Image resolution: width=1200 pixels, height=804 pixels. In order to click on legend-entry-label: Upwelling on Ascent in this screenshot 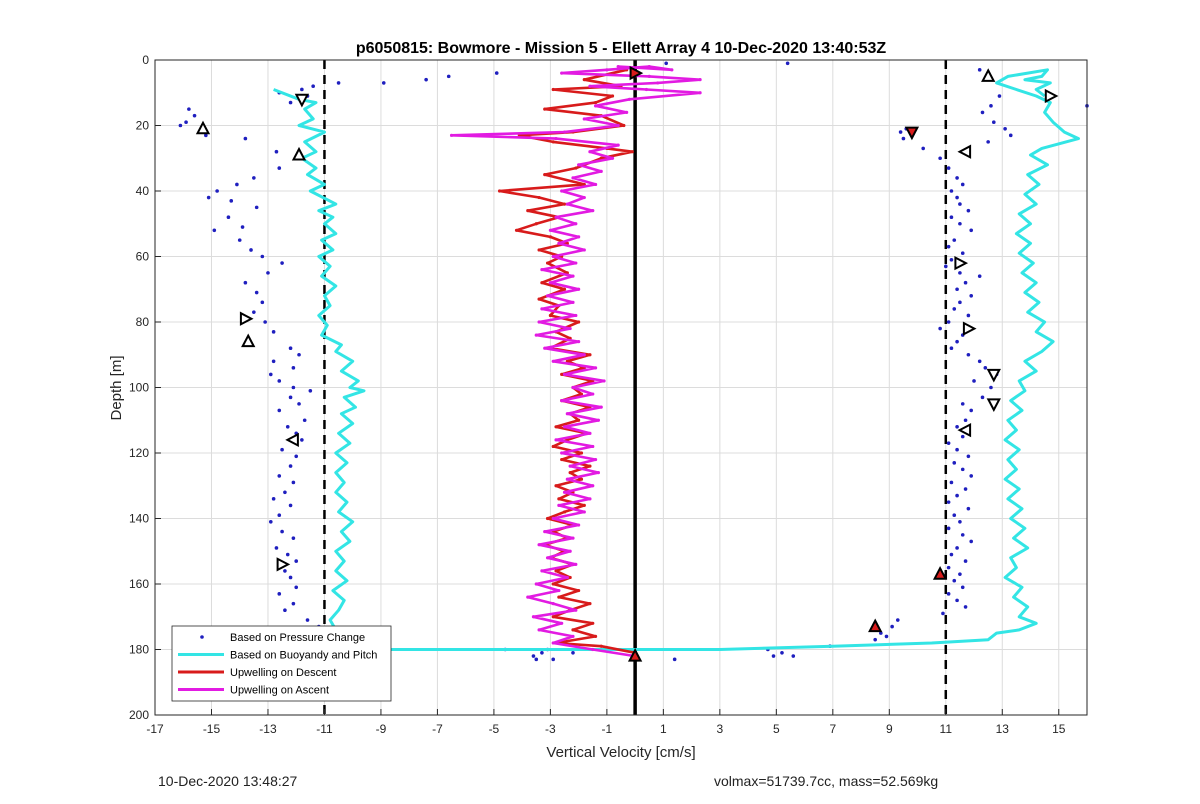, I will do `click(279, 691)`.